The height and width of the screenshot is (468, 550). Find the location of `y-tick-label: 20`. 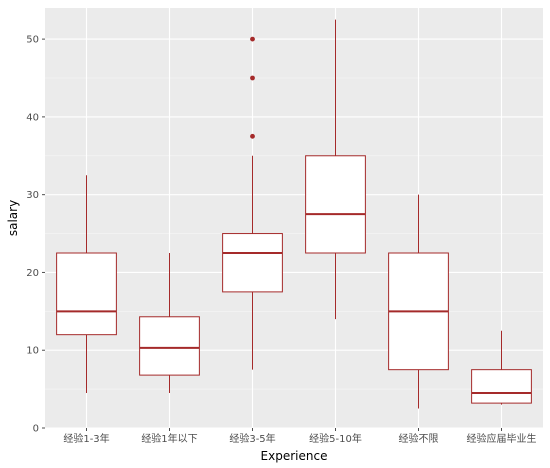

y-tick-label: 20 is located at coordinates (32, 273).